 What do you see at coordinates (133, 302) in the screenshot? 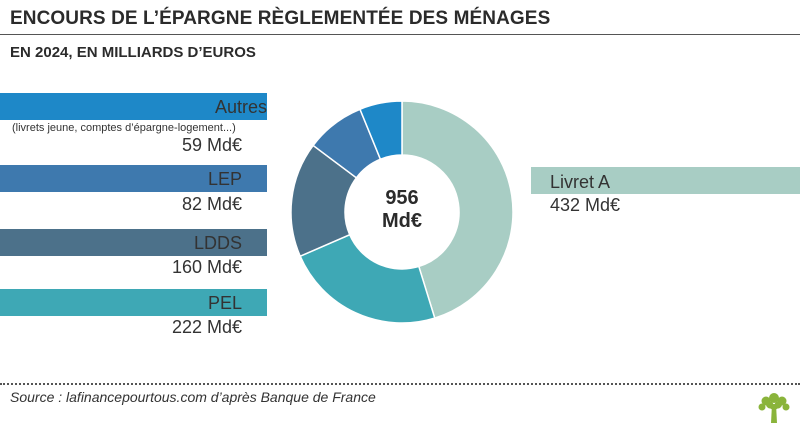
I see `band-pel` at bounding box center [133, 302].